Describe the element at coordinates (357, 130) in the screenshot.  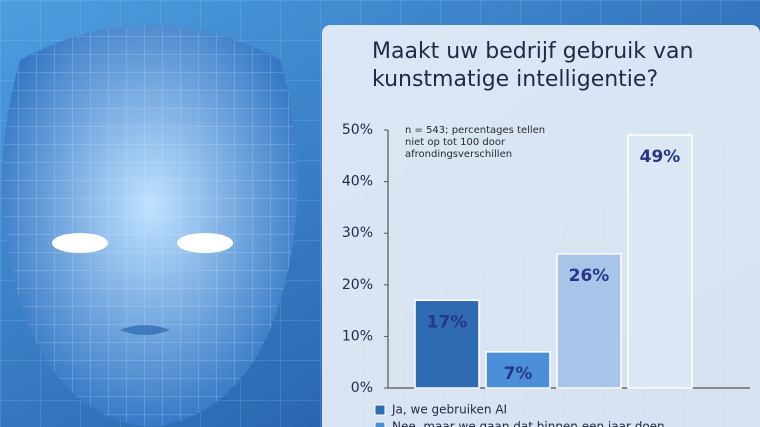
I see `y-tick-label: 50%` at that location.